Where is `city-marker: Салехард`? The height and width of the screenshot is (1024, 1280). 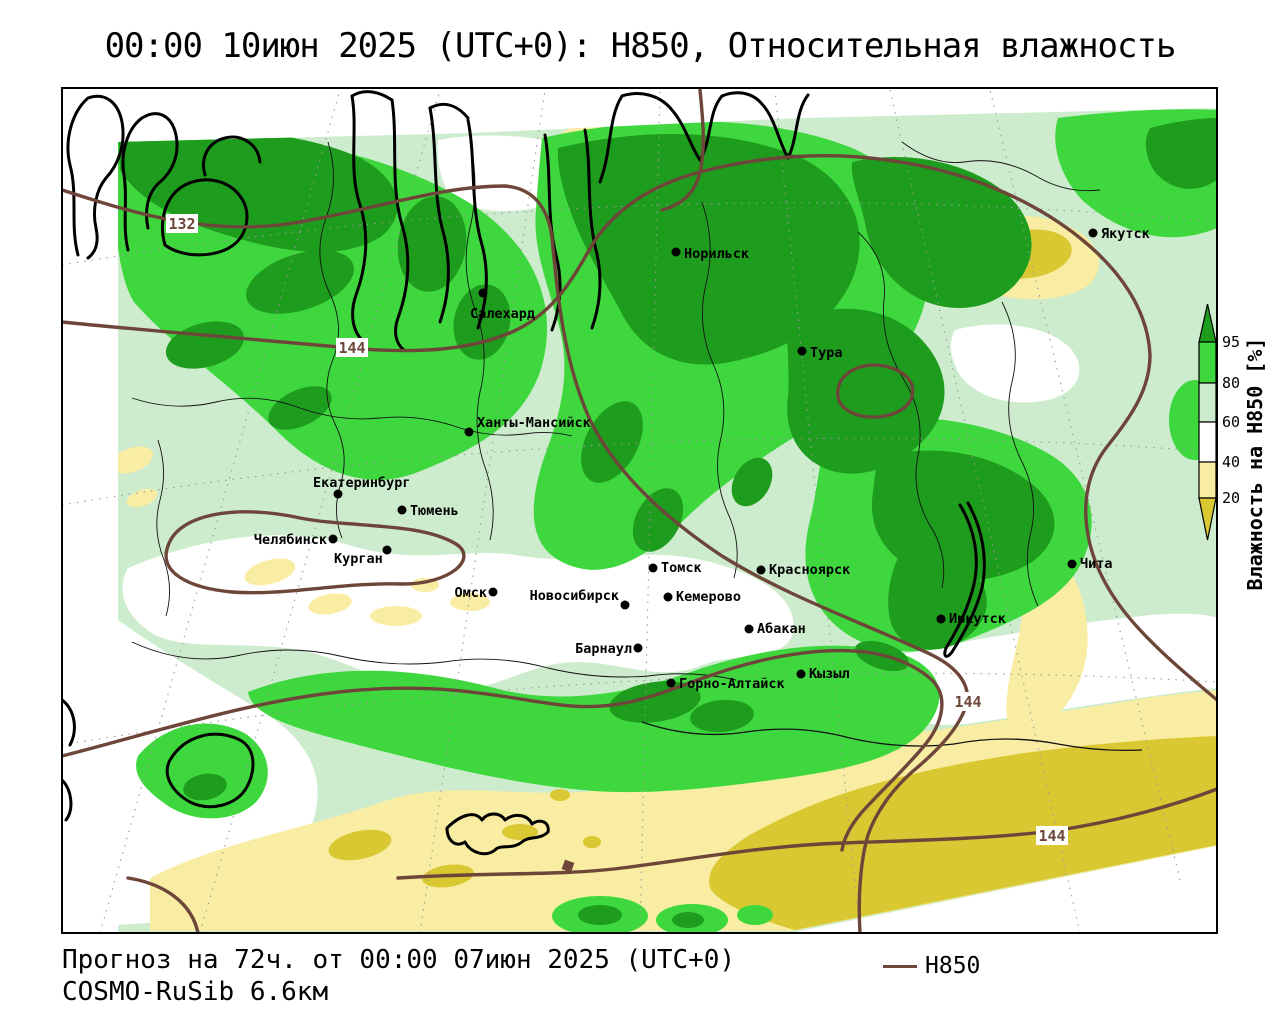 city-marker: Салехард is located at coordinates (502, 305).